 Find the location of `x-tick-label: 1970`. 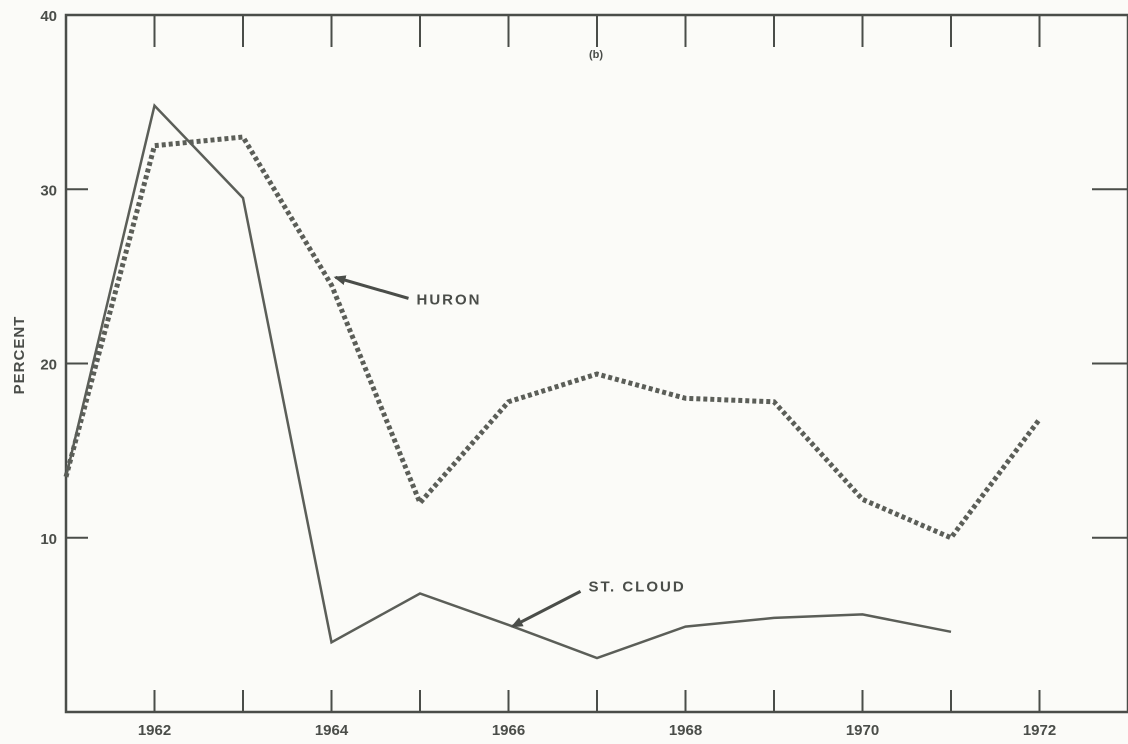

x-tick-label: 1970 is located at coordinates (862, 730).